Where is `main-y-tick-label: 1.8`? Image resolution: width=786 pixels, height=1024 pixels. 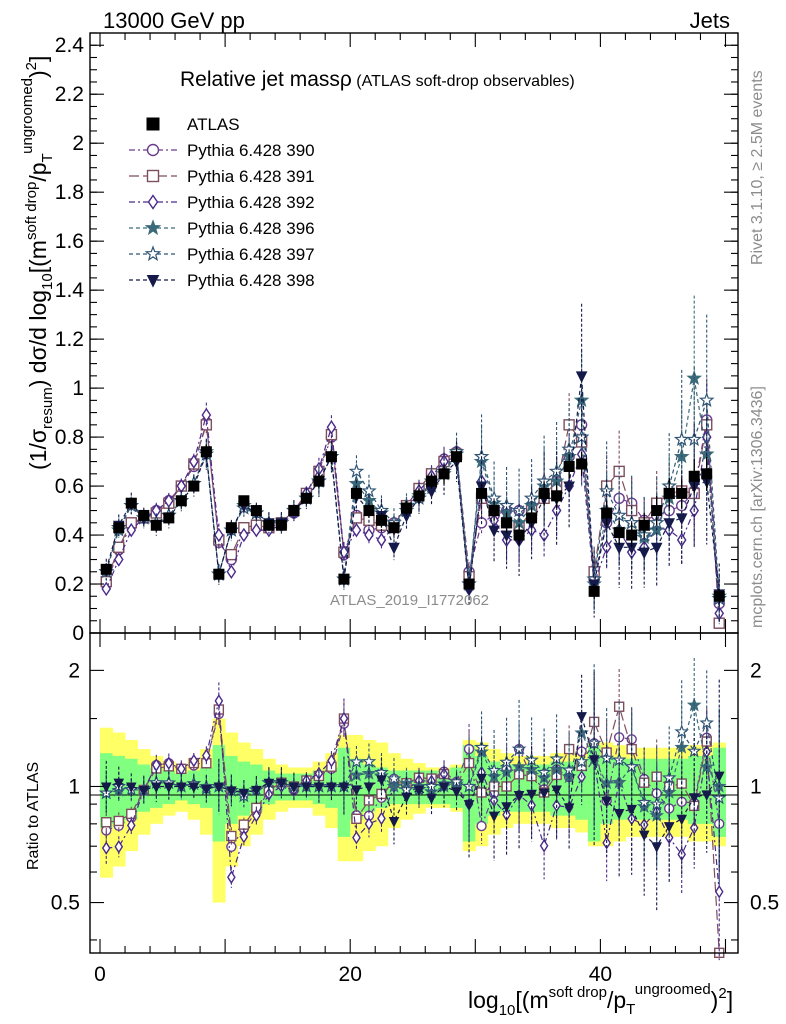 main-y-tick-label: 1.8 is located at coordinates (69, 192).